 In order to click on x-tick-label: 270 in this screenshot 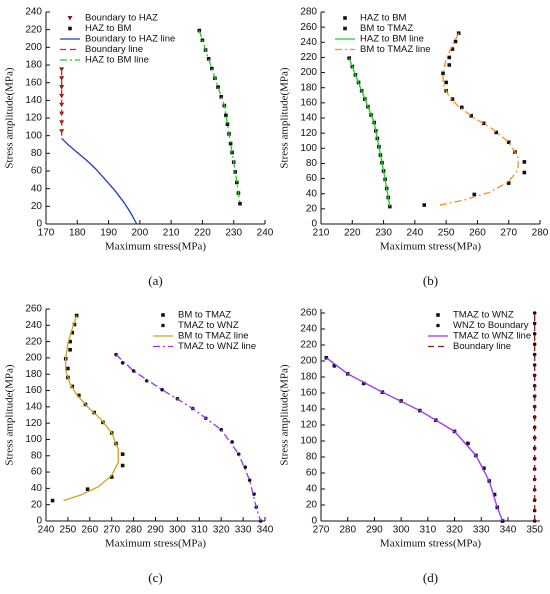, I will do `click(508, 233)`.